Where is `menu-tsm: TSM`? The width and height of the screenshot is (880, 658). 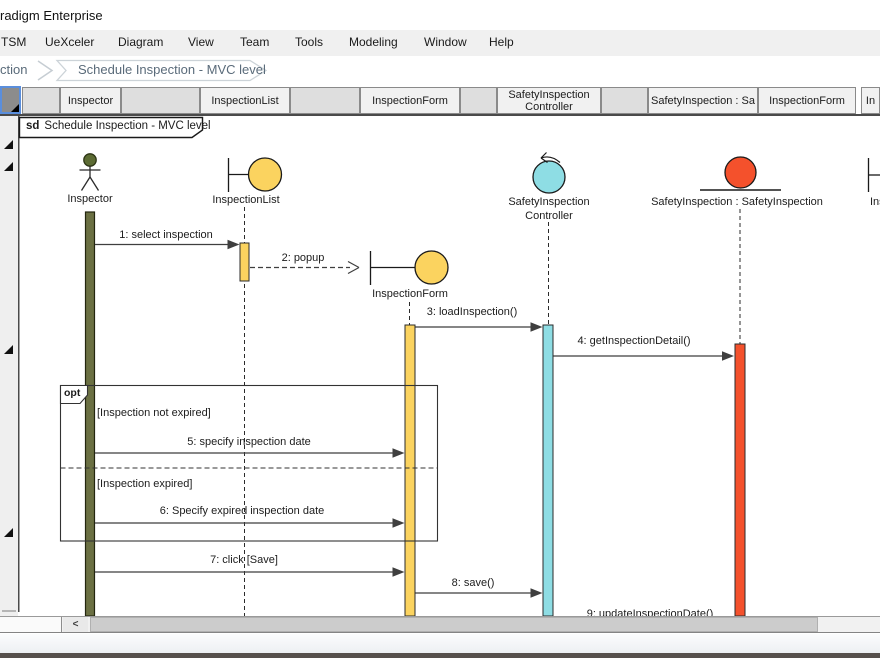
menu-tsm: TSM is located at coordinates (14, 42).